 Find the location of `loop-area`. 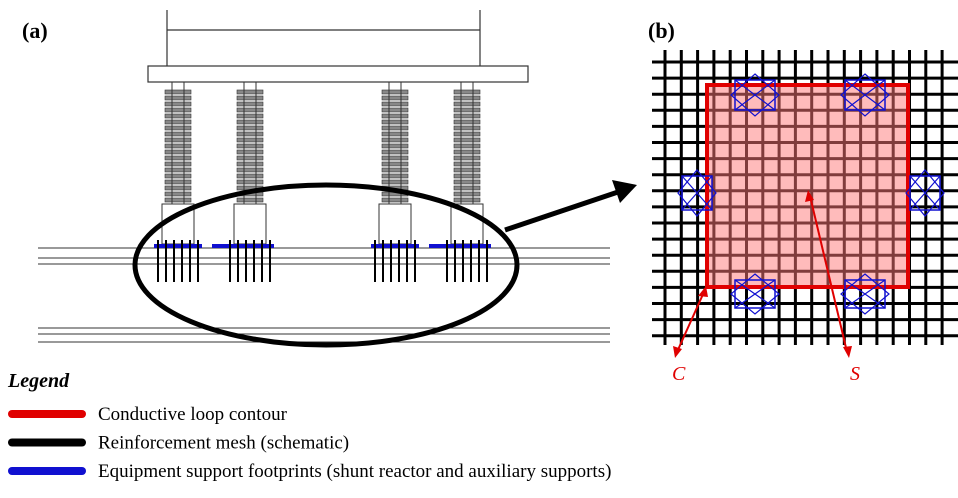

loop-area is located at coordinates (807, 186).